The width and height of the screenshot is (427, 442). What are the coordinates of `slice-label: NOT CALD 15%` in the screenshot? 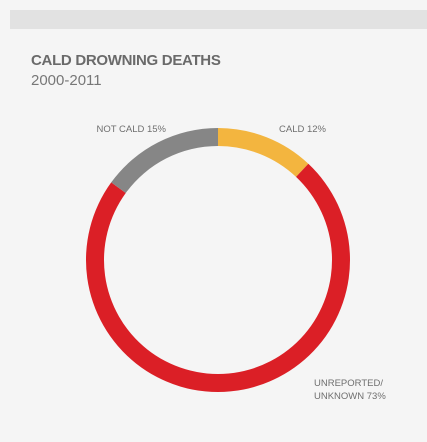 It's located at (131, 129).